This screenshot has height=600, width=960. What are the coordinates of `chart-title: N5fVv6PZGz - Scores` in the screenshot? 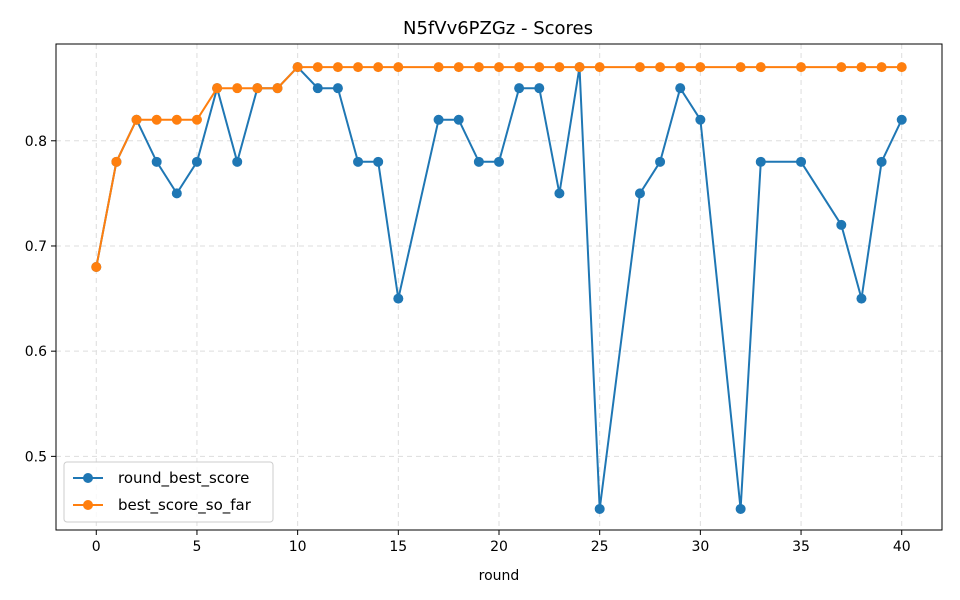 It's located at (498, 28).